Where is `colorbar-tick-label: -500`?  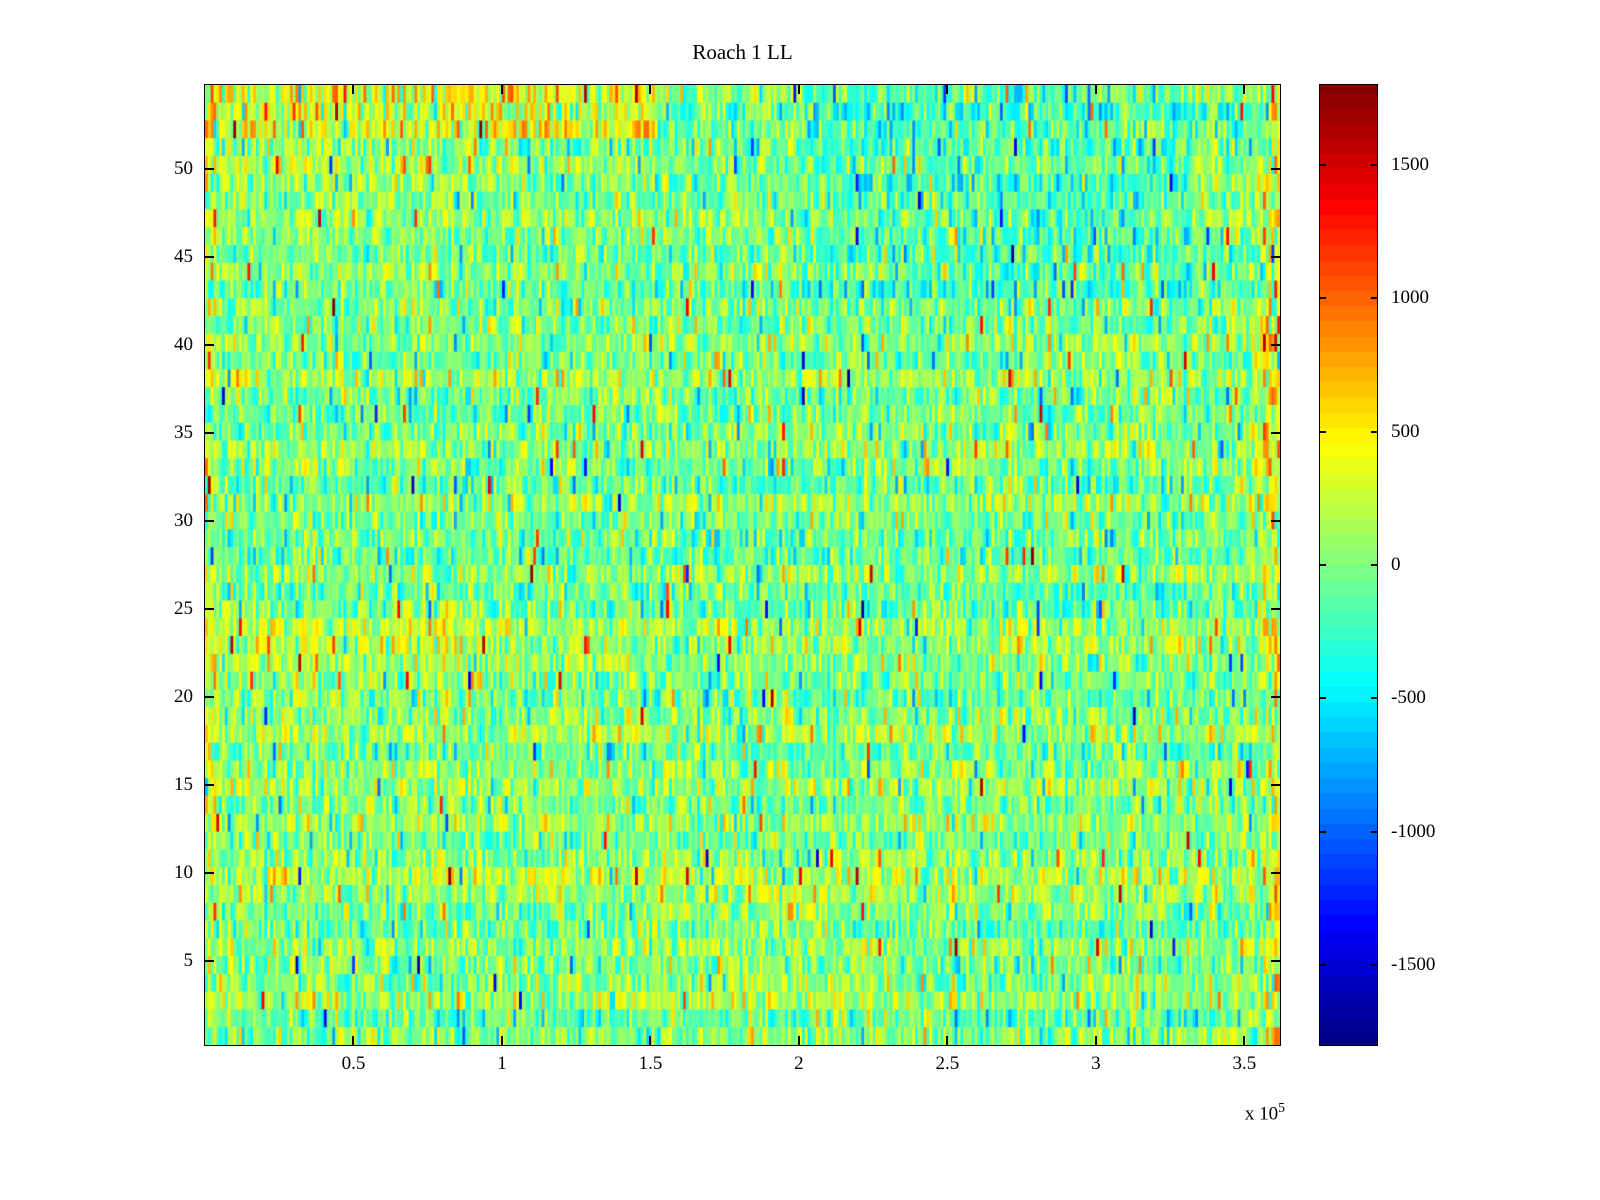 colorbar-tick-label: -500 is located at coordinates (1408, 698).